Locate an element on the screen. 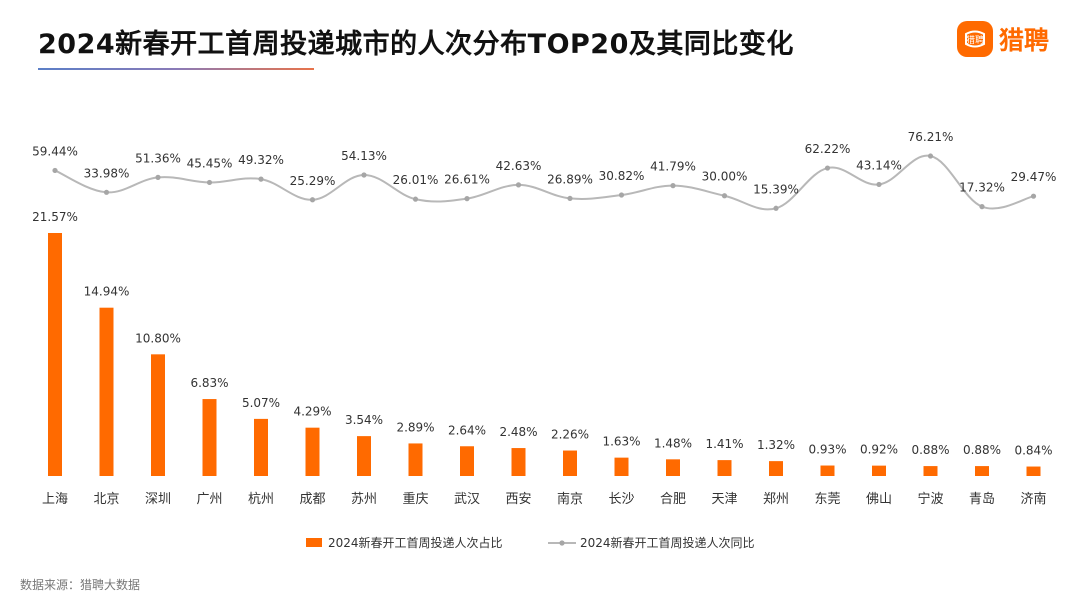 The height and width of the screenshot is (608, 1080). rate-label-4: 49.32% is located at coordinates (261, 160).